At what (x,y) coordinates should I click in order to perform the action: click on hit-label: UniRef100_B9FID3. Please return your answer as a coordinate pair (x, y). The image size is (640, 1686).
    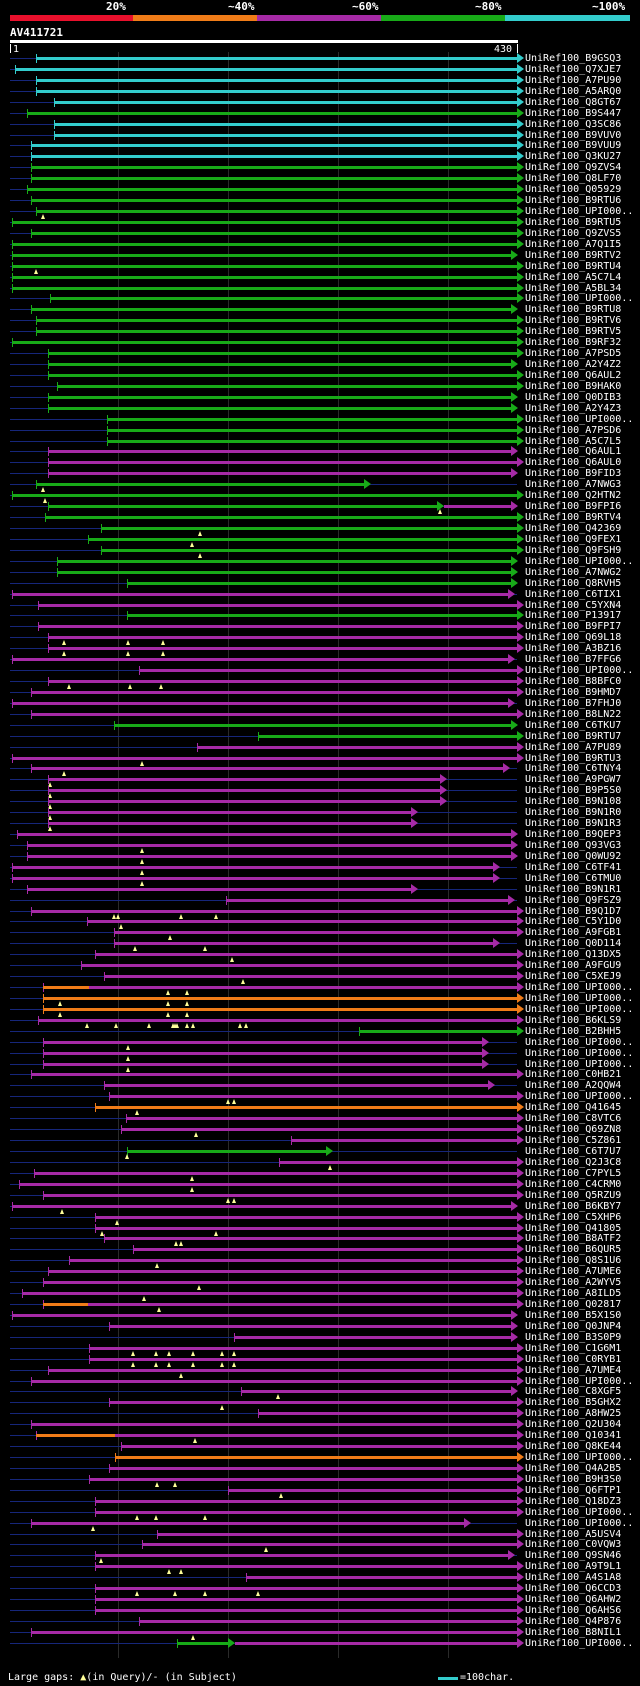
    Looking at the image, I should click on (573, 473).